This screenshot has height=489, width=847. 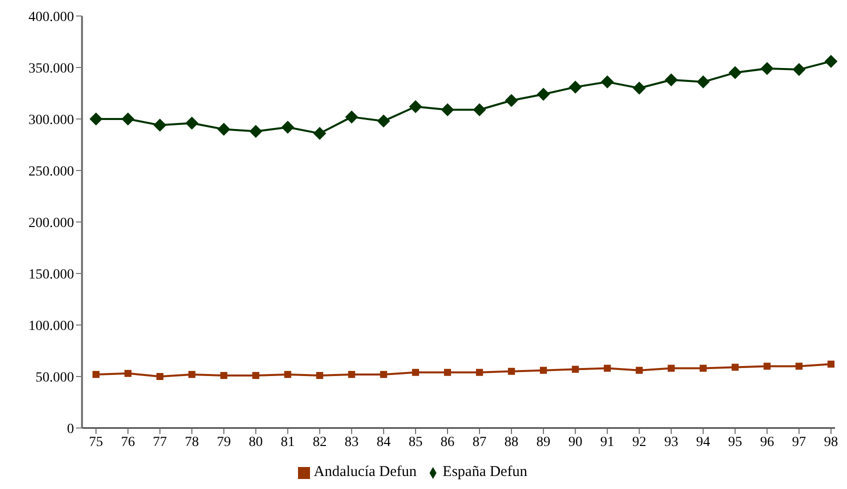 I want to click on legend-label: España Defun, so click(x=485, y=472).